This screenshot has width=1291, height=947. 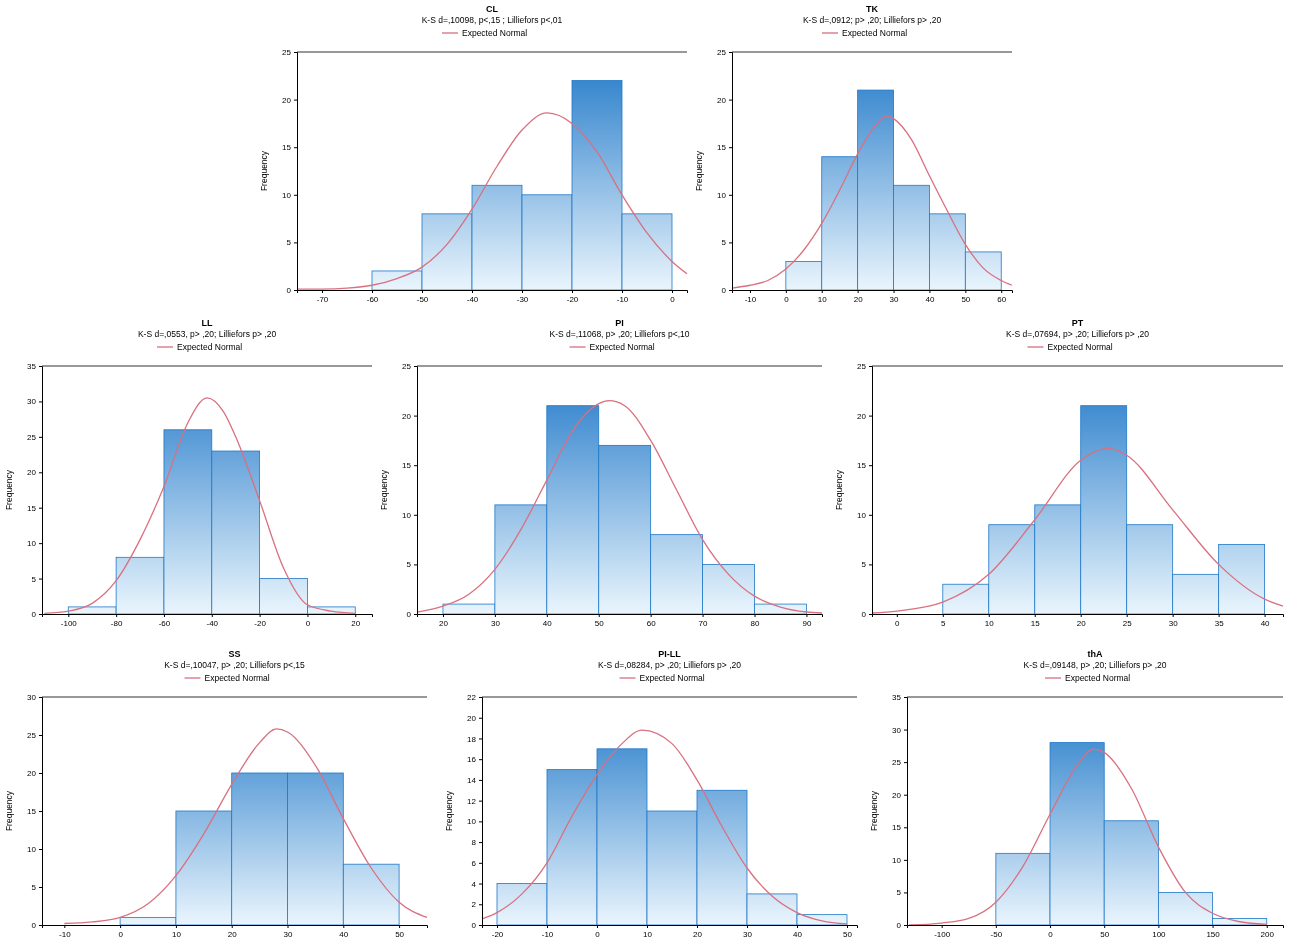 I want to click on y-tick-label: 14, so click(x=472, y=780).